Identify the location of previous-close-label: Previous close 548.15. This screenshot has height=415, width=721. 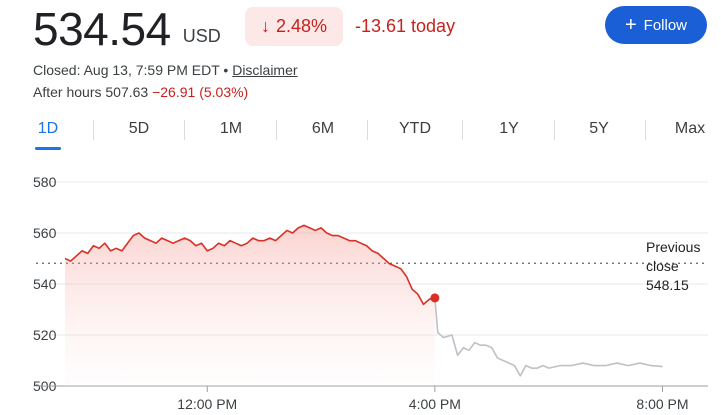
(673, 266).